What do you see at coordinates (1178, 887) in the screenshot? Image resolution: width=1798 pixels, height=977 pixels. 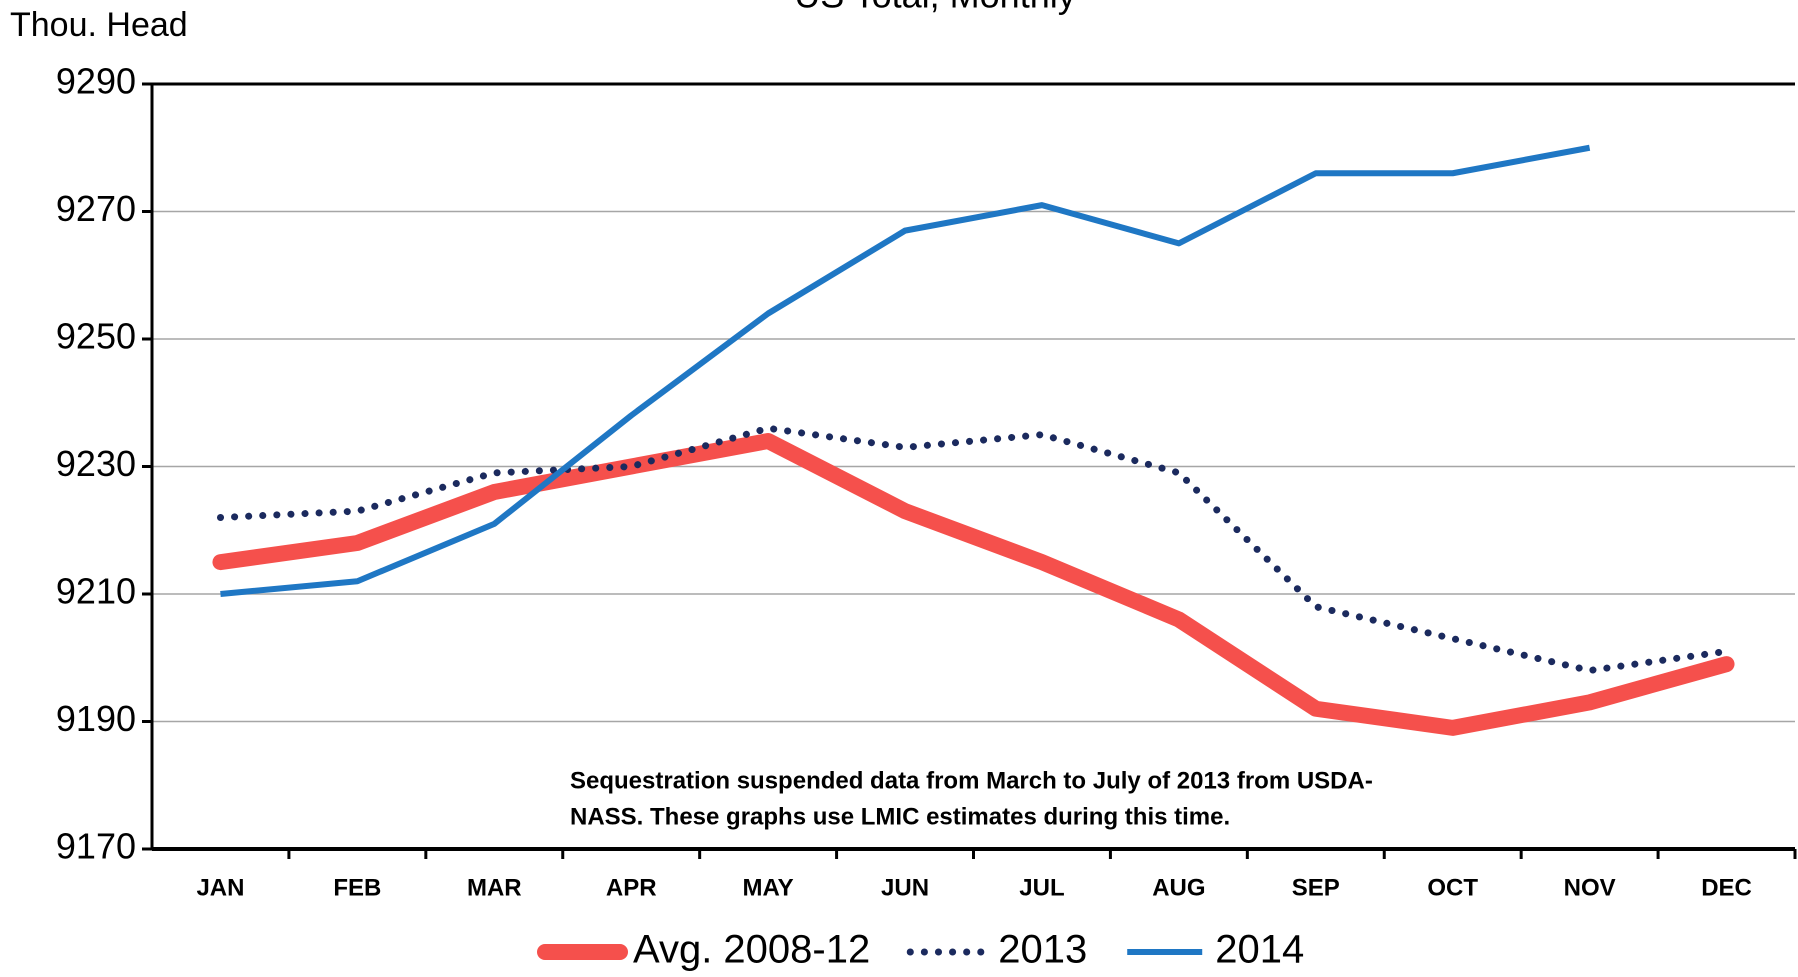 I see `x-tick-label: AUG` at bounding box center [1178, 887].